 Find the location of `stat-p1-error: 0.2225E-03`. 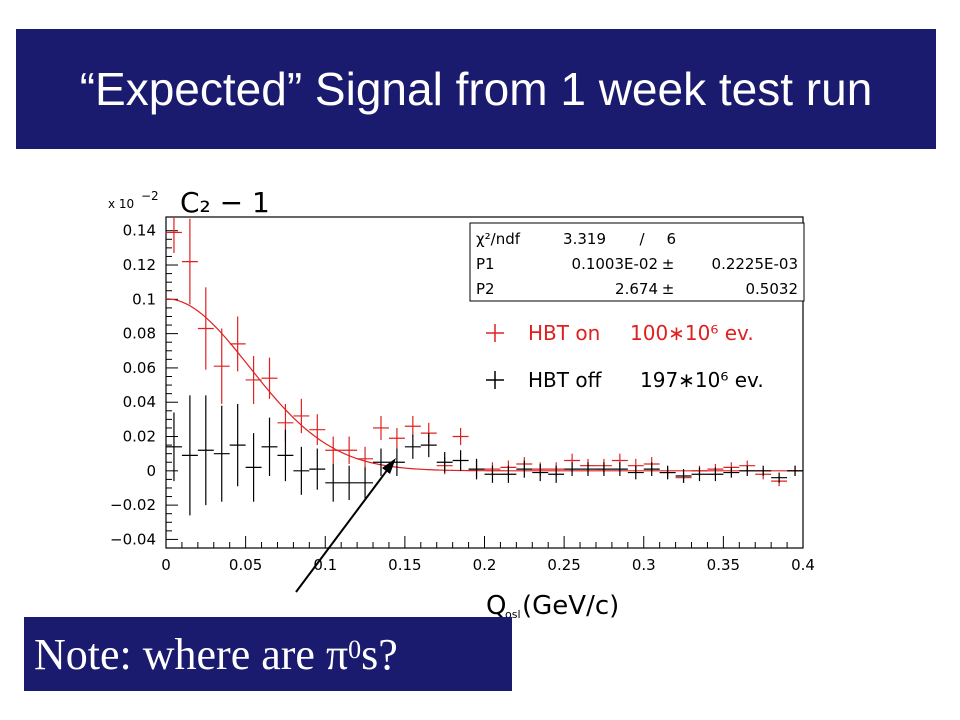

stat-p1-error: 0.2225E-03 is located at coordinates (755, 264).